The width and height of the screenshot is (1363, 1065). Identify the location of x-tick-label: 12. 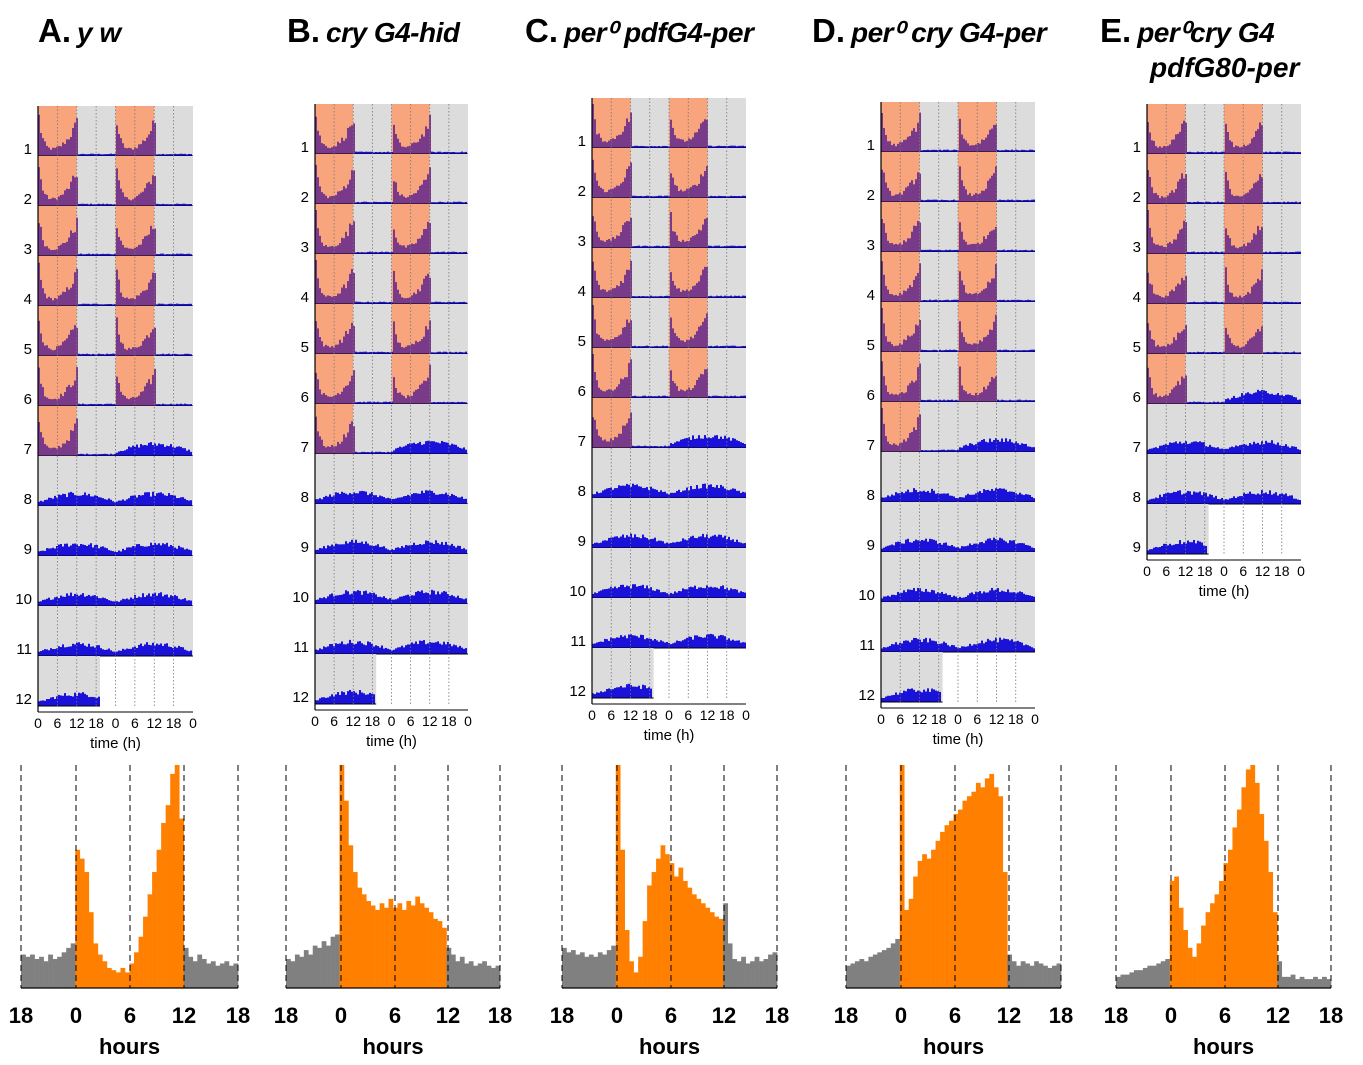
(997, 719).